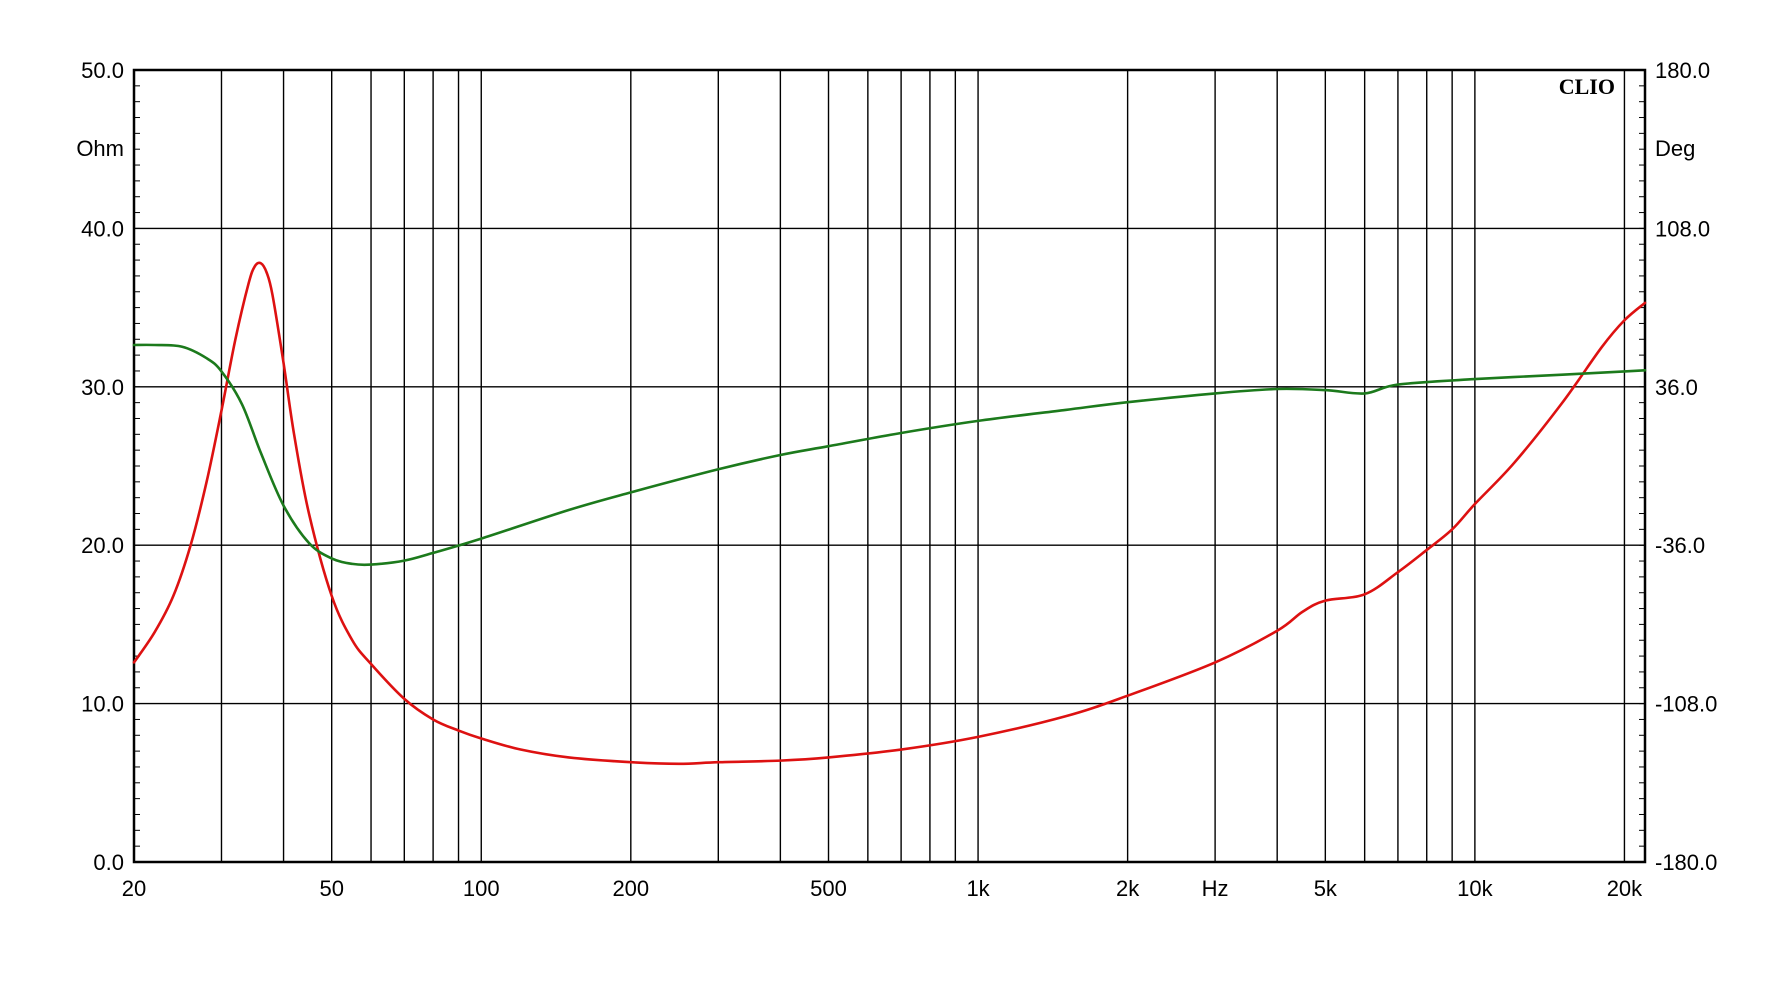 The width and height of the screenshot is (1772, 1001). Describe the element at coordinates (331, 888) in the screenshot. I see `x-tick-label: 50` at that location.